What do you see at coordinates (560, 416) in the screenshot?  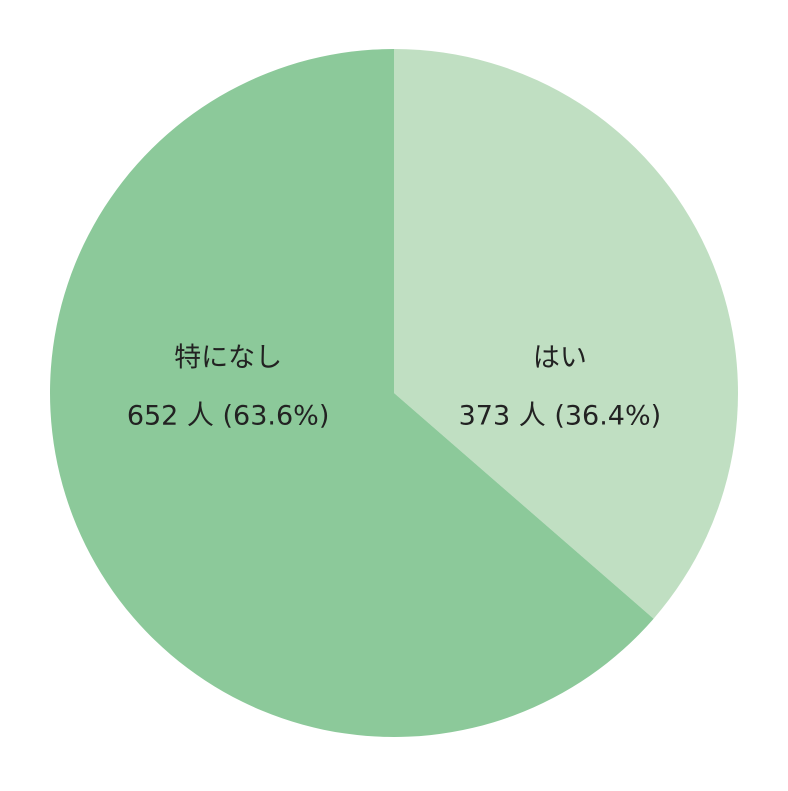 I see `value-label: 373 人 (36.4%)` at bounding box center [560, 416].